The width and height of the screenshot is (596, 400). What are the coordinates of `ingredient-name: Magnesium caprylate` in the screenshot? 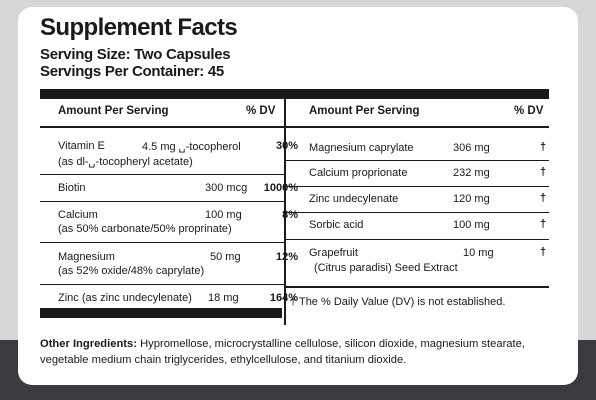 It's located at (361, 148).